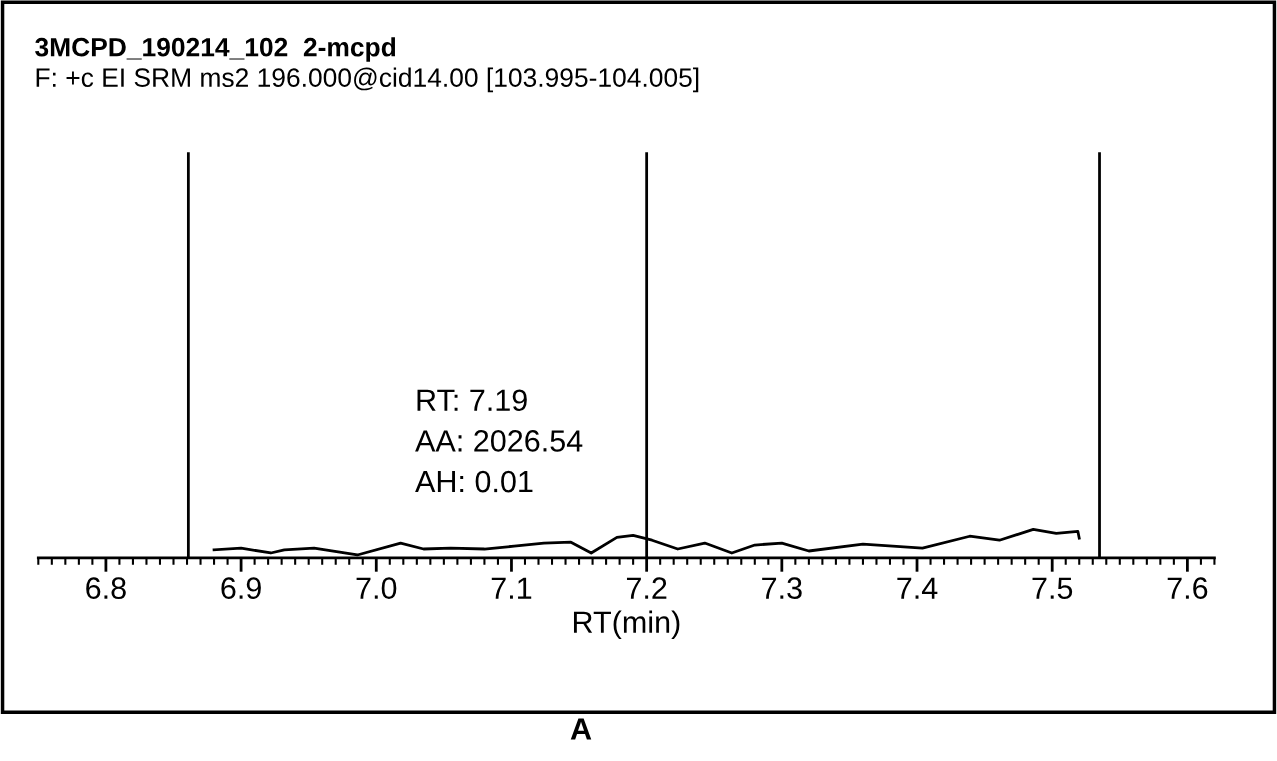  What do you see at coordinates (499, 441) in the screenshot?
I see `text: RT: 7.19 AA: 2026.54 AH: 0.01` at bounding box center [499, 441].